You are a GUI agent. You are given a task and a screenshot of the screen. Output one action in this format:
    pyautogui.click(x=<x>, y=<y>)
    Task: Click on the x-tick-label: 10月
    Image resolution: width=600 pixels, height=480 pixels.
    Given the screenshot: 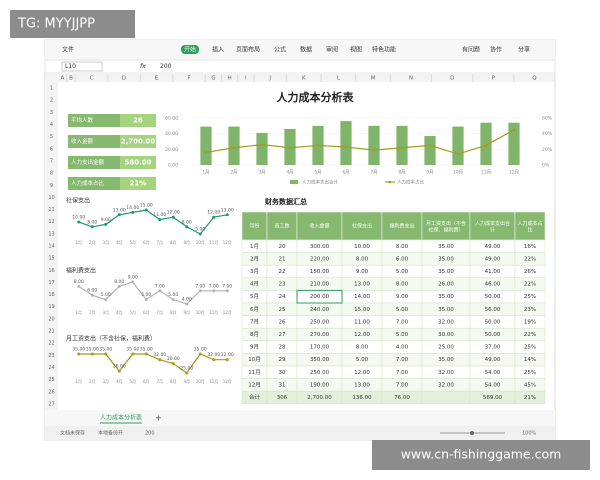 What is the action you would take?
    pyautogui.click(x=458, y=173)
    